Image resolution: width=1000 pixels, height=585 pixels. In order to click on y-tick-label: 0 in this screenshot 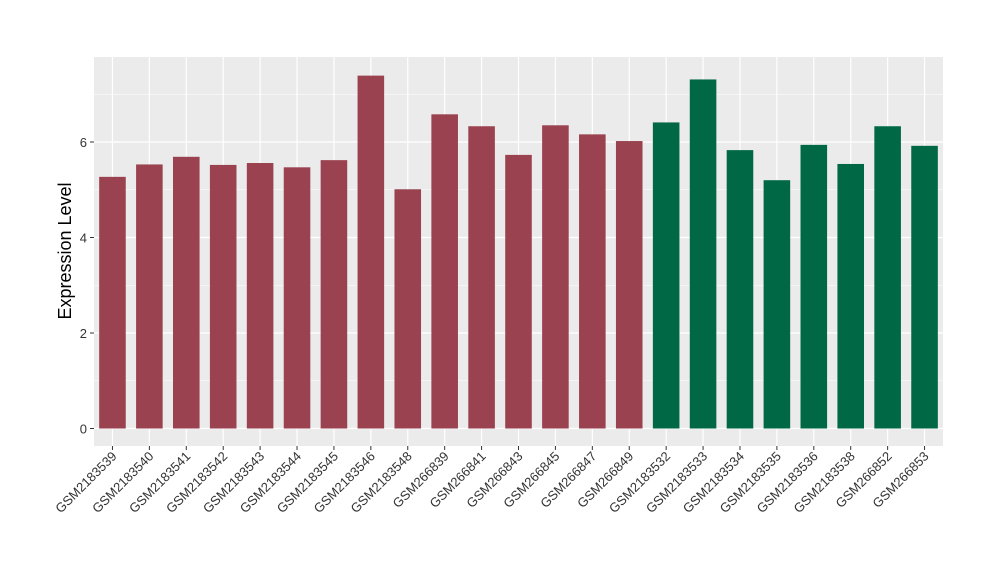, I will do `click(83, 429)`.